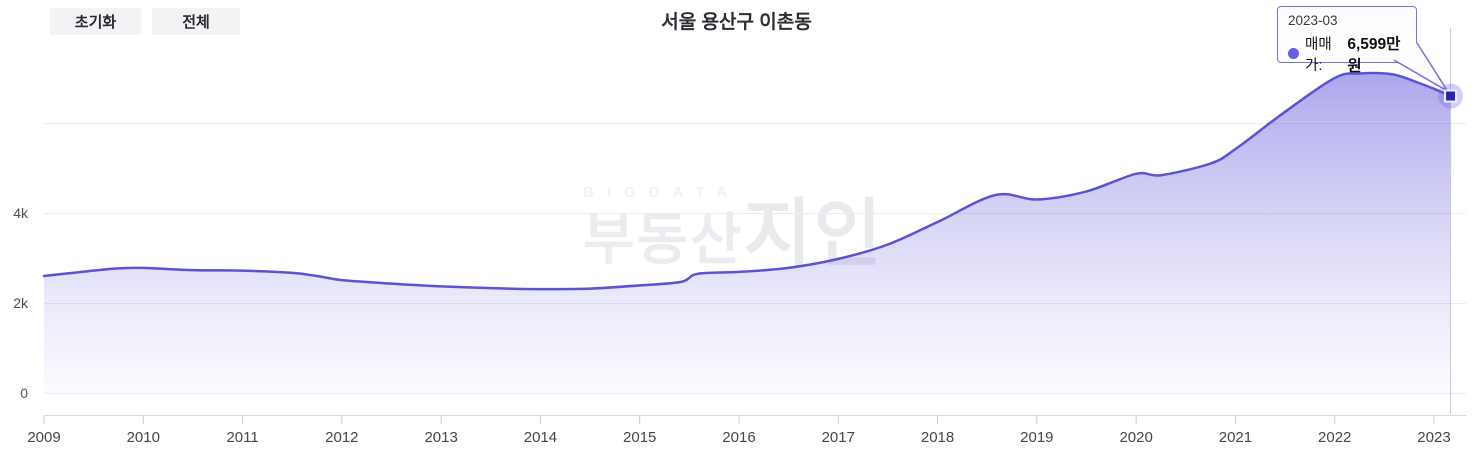 The image size is (1473, 466). Describe the element at coordinates (838, 437) in the screenshot. I see `x-axis-label: 2017` at that location.